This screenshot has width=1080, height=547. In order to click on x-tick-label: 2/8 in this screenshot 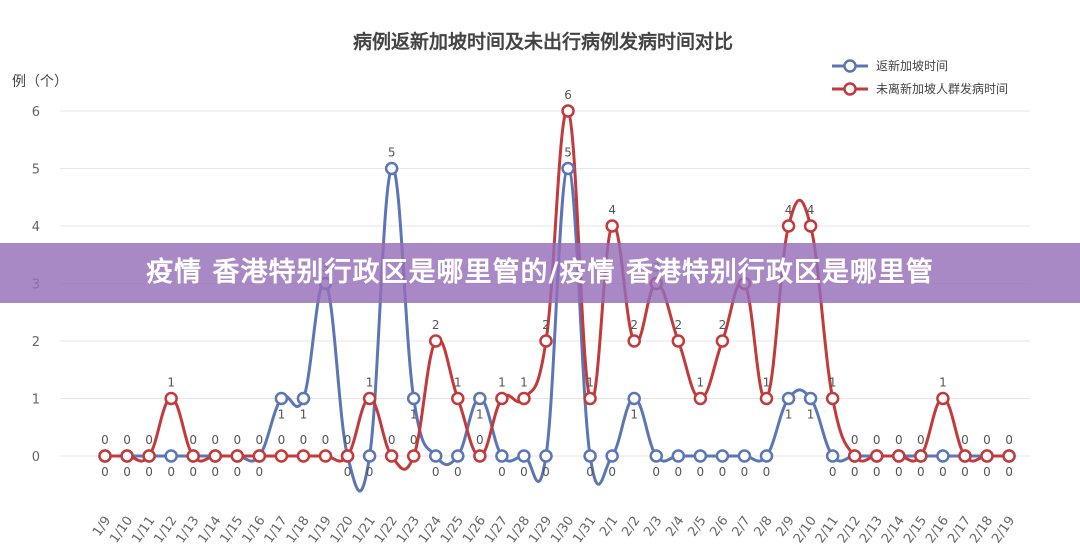, I will do `click(763, 527)`.